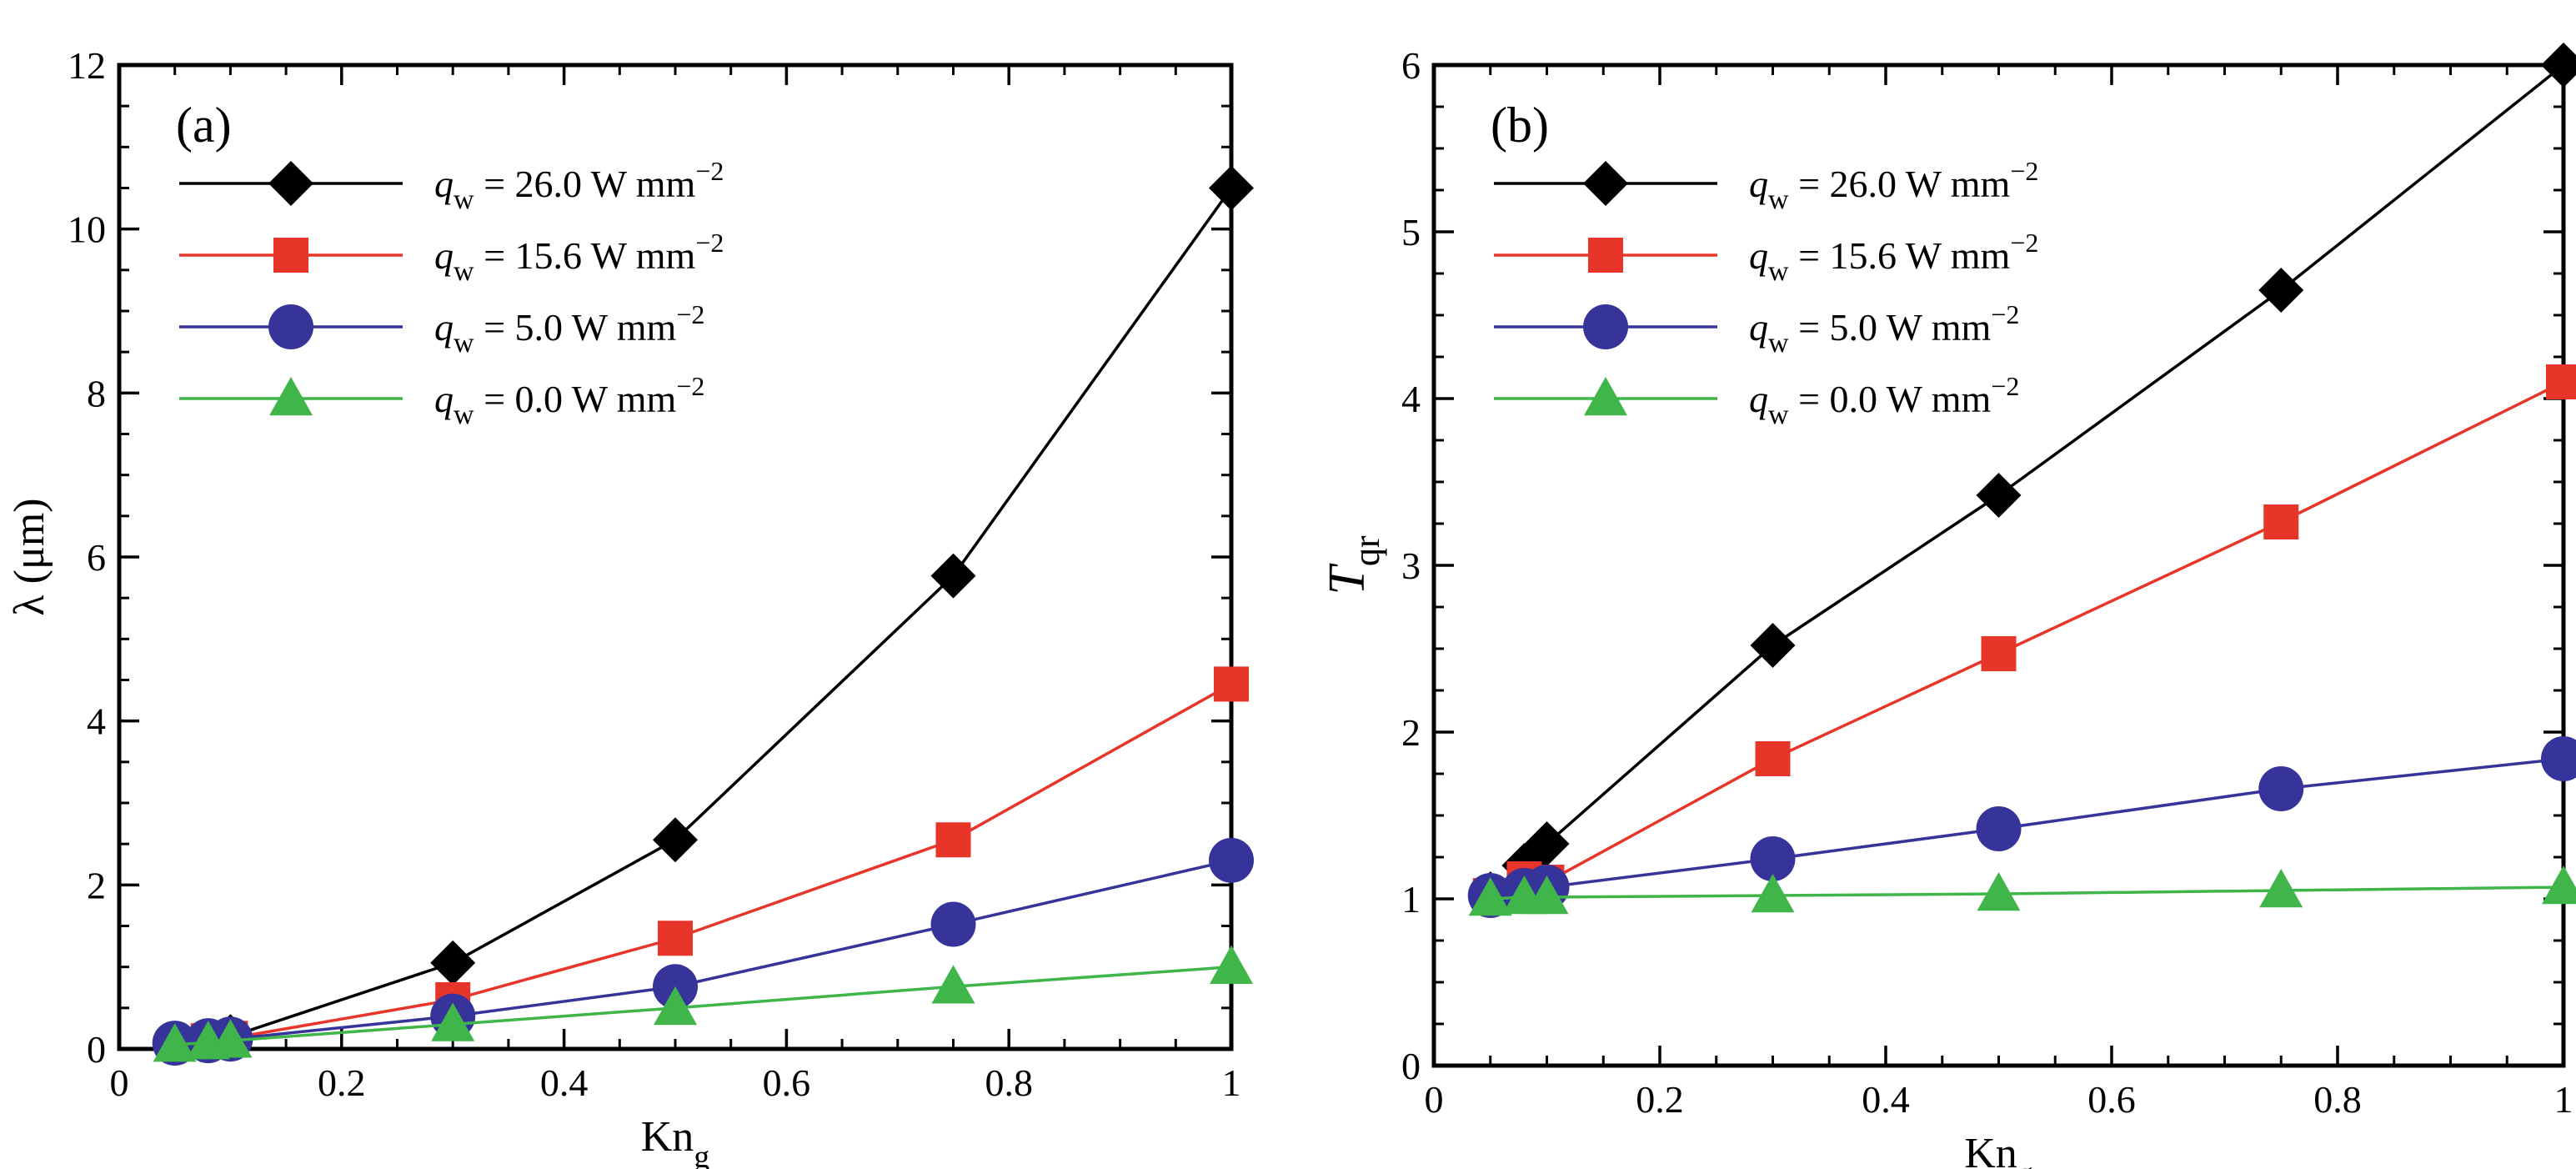 The height and width of the screenshot is (1169, 2576). Describe the element at coordinates (701, 1154) in the screenshot. I see `x-axis-label-sub: g` at that location.